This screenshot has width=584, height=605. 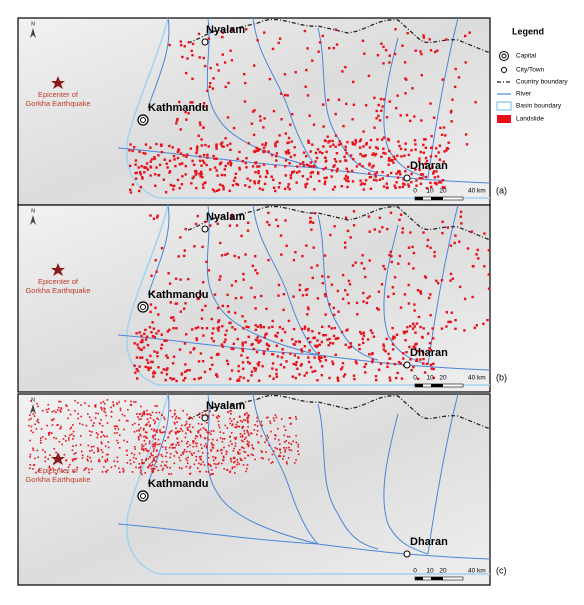 I want to click on scale-label: 20, so click(x=443, y=378).